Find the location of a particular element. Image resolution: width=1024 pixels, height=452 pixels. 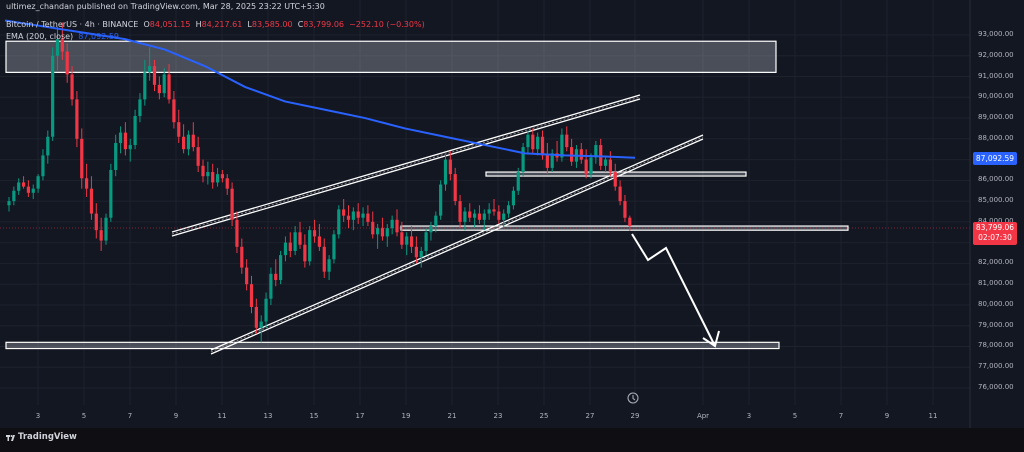

symbol-name: Bitcoin / TetherUS · 4h · BINANCE is located at coordinates (72, 24).